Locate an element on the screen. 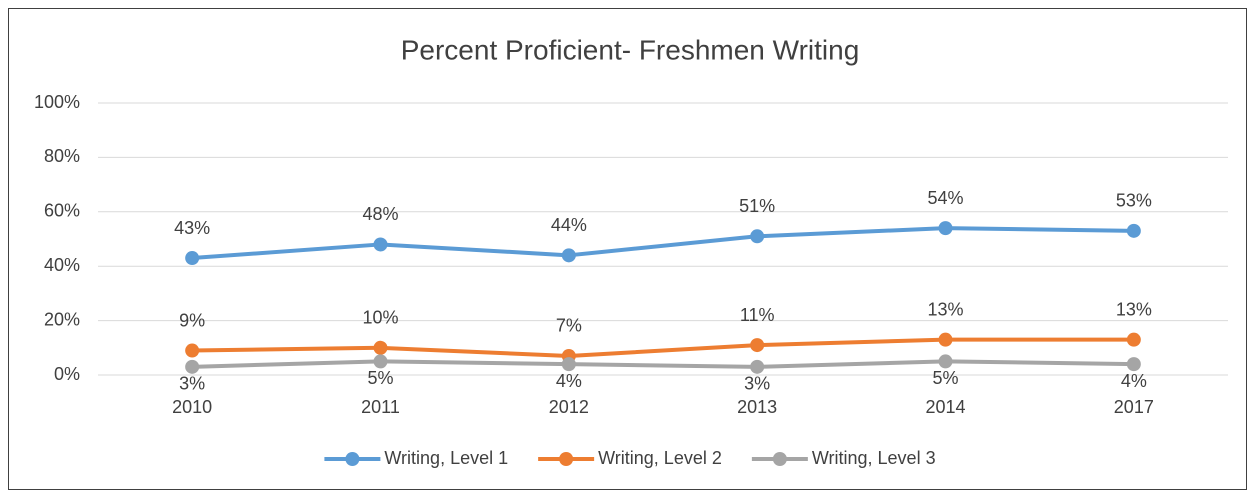  data-label: 51% is located at coordinates (757, 206).